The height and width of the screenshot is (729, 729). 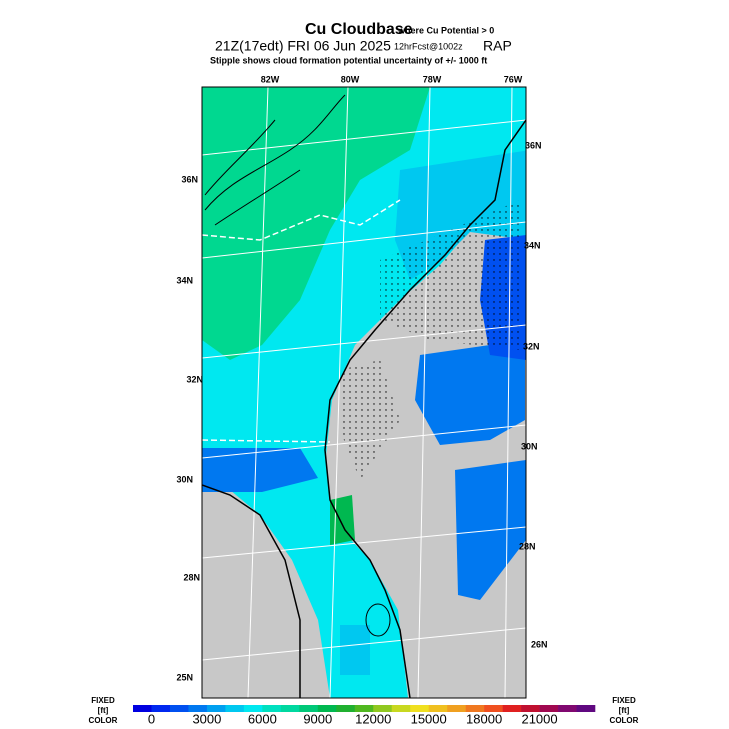 I want to click on colorbar-tick-label: 12000, so click(x=373, y=718).